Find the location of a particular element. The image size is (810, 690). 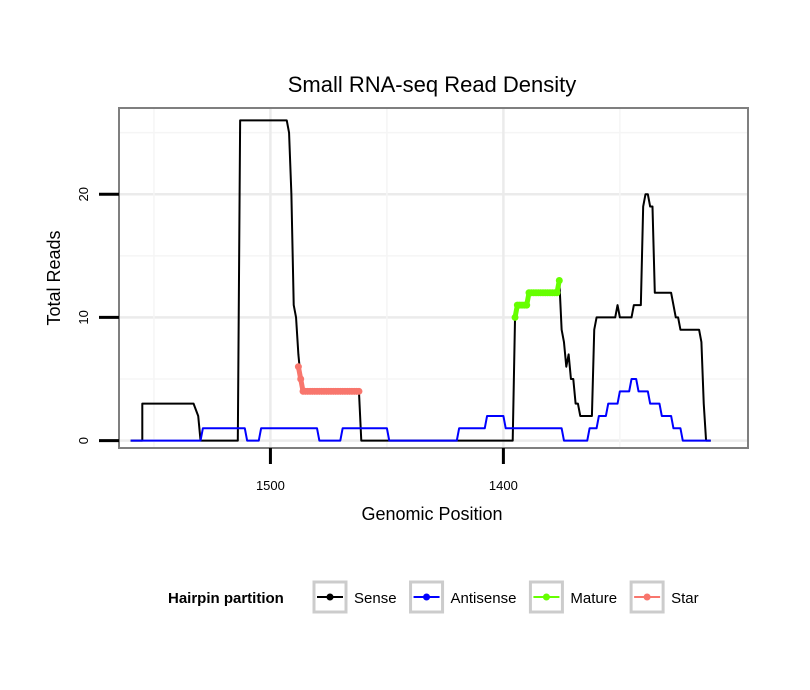

series-mature is located at coordinates (537, 298).